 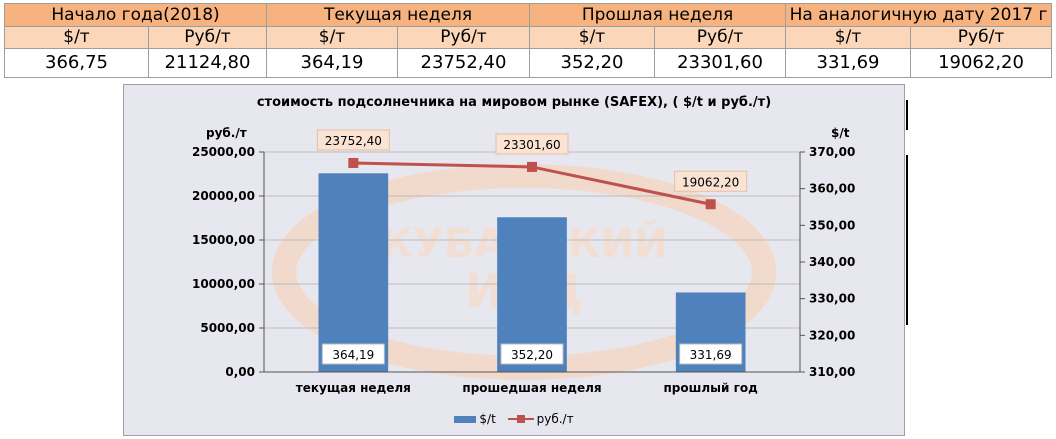 I want to click on y-left-tick-label: 10000,00, so click(x=223, y=284).